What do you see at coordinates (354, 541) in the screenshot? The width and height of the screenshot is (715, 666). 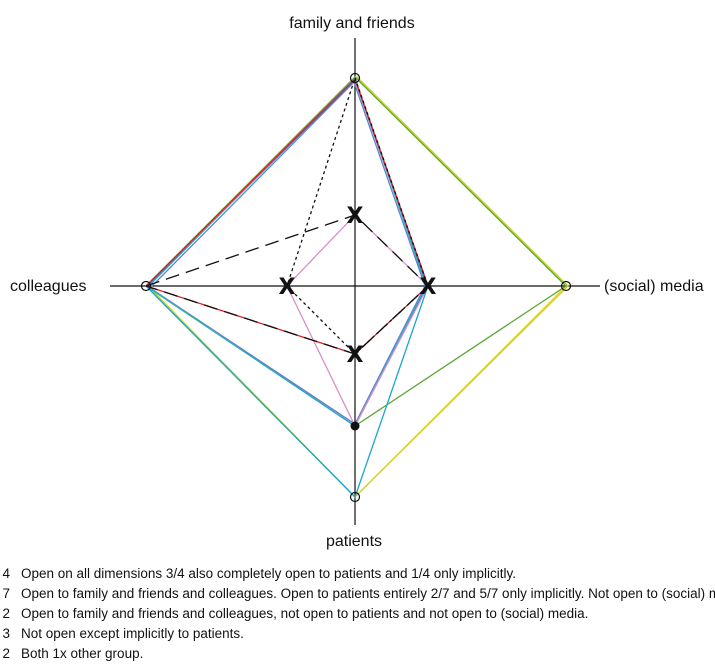 I see `axis-label-patients: patients` at bounding box center [354, 541].